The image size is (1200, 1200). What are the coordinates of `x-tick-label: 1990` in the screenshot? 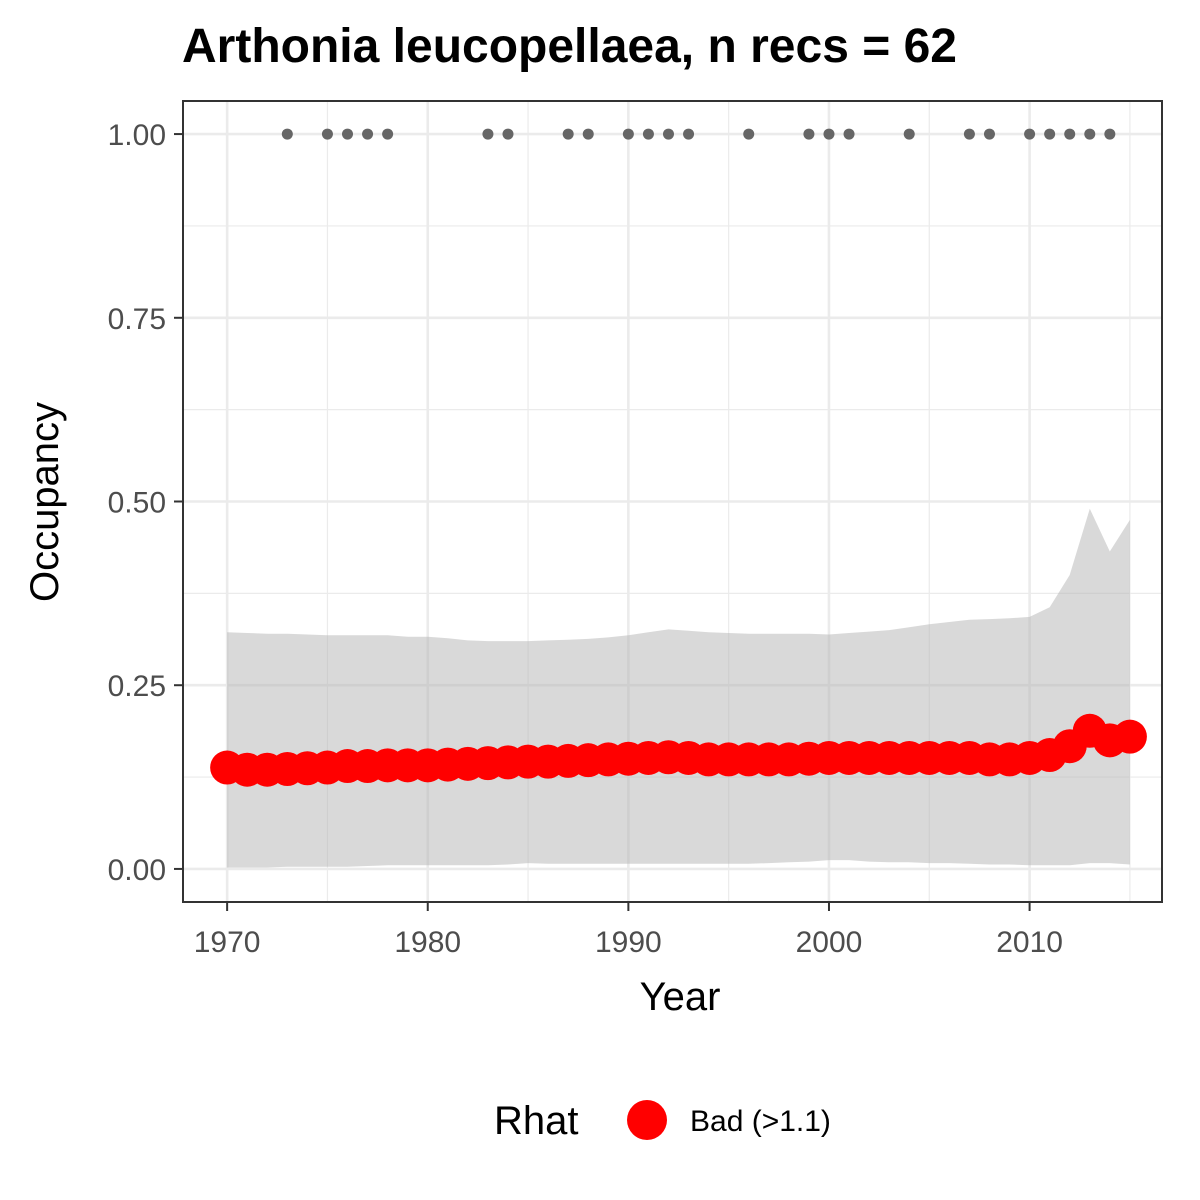 It's located at (628, 942).